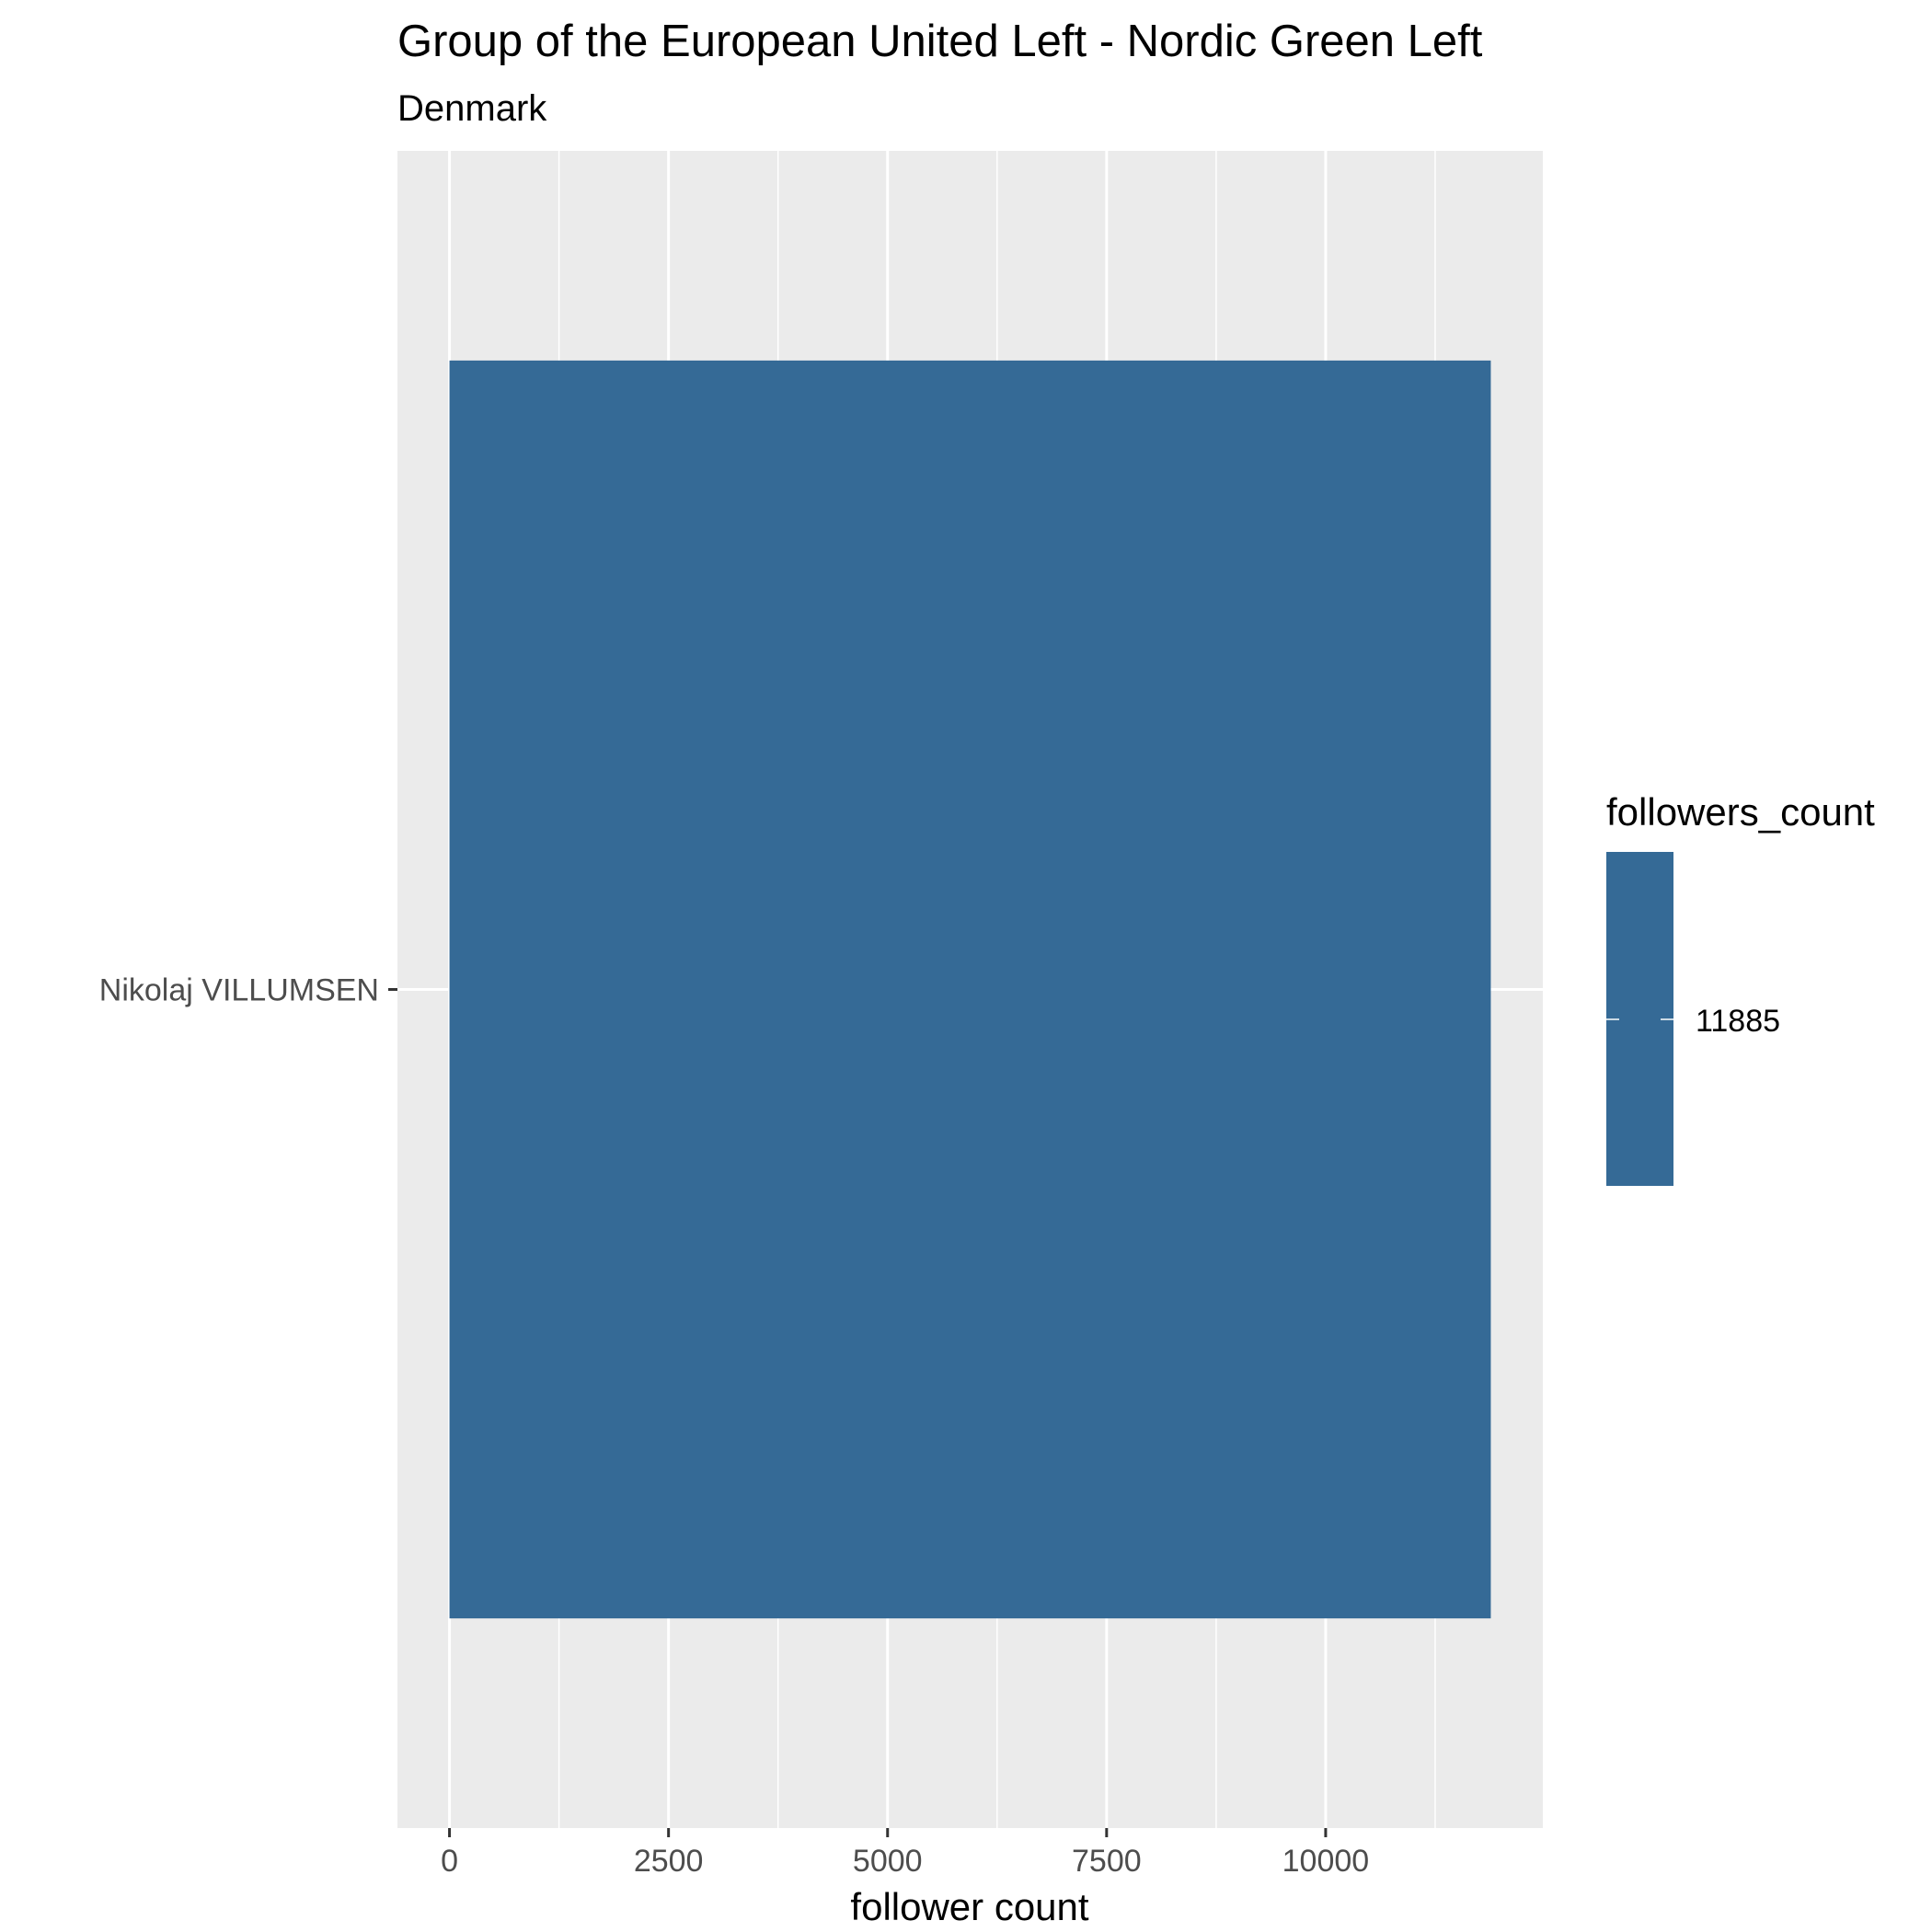  I want to click on x-axis: 0 2500 5000 7500 10000, so click(905, 1853).